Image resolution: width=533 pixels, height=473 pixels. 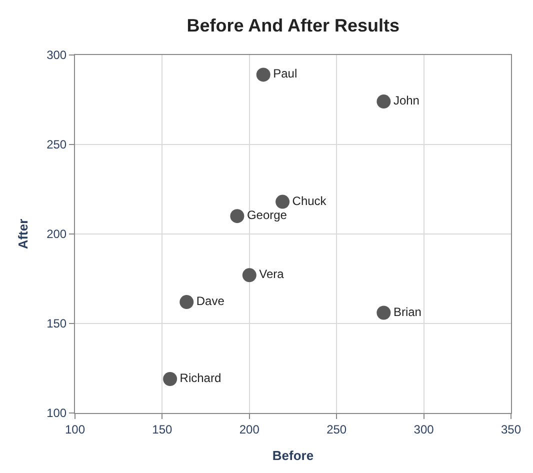 I want to click on data-label: John, so click(x=406, y=101).